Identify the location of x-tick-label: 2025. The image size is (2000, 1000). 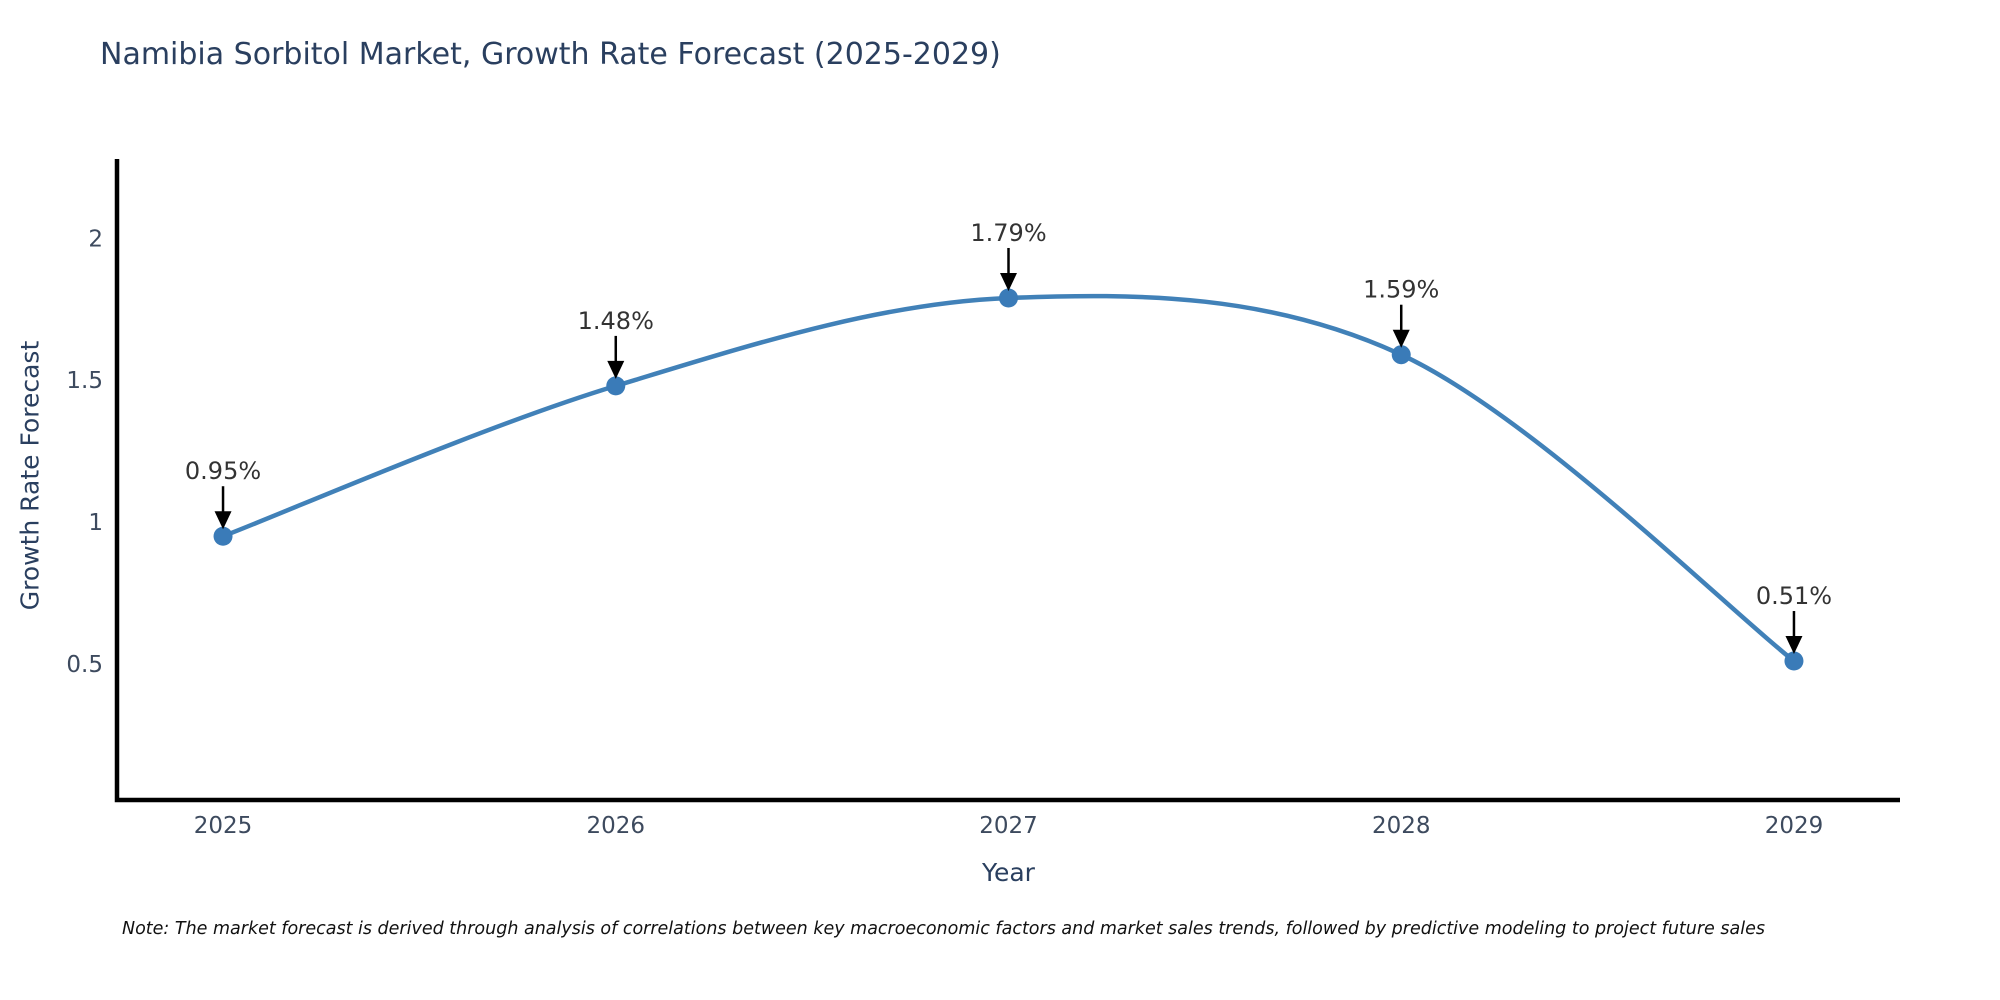
(223, 826).